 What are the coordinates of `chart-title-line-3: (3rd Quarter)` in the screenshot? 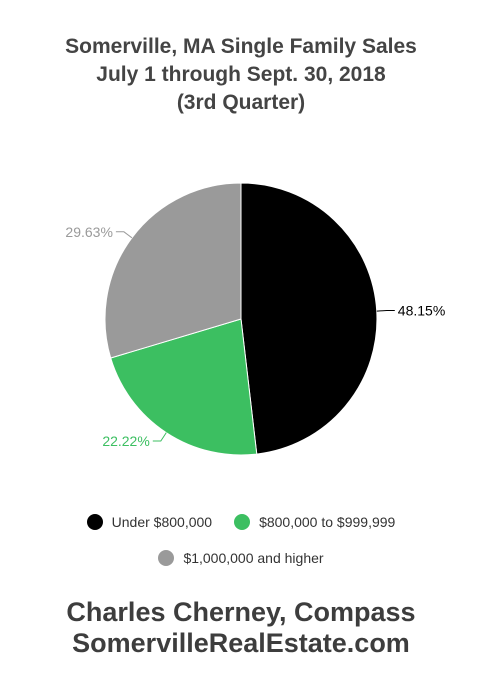 It's located at (241, 102).